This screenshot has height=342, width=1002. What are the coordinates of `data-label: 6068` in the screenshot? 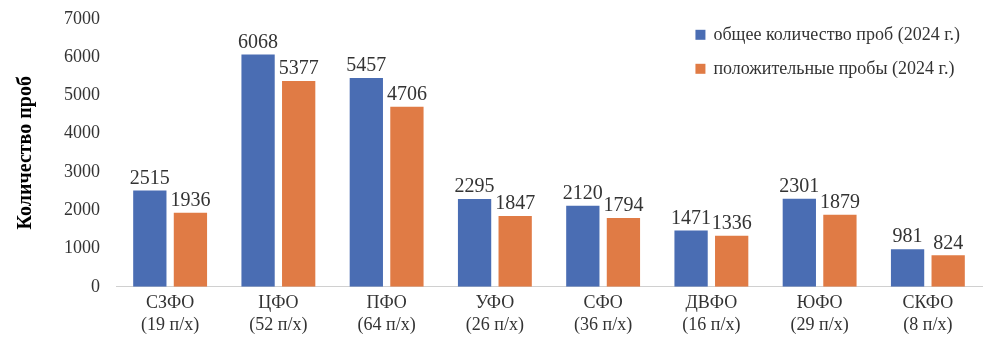 It's located at (258, 40).